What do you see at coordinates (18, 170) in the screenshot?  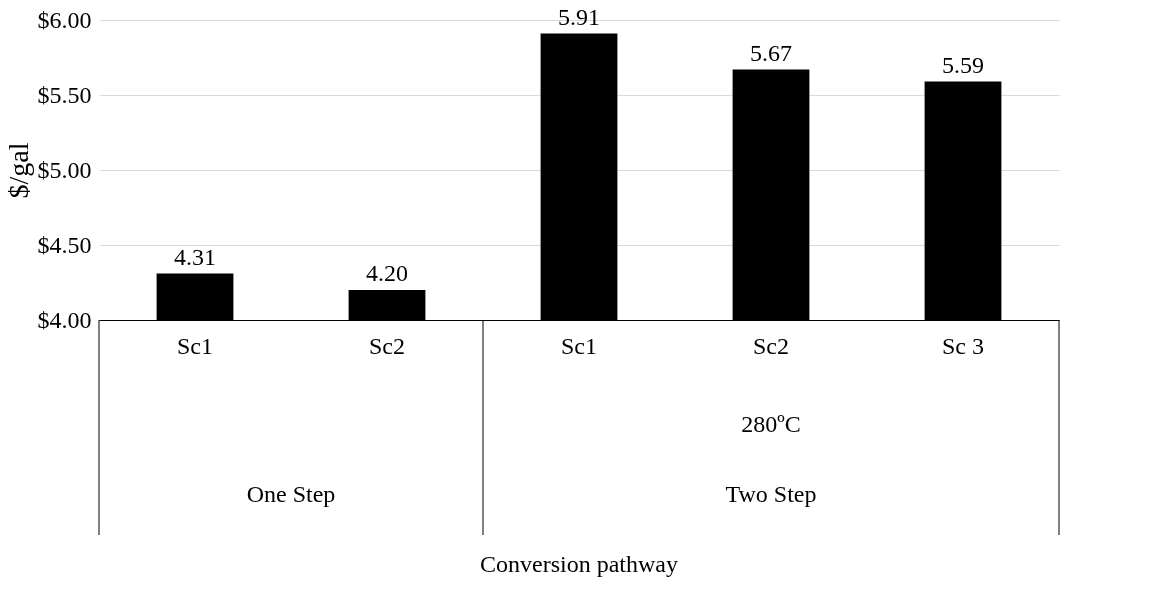 I see `y-axis-title: $/gal` at bounding box center [18, 170].